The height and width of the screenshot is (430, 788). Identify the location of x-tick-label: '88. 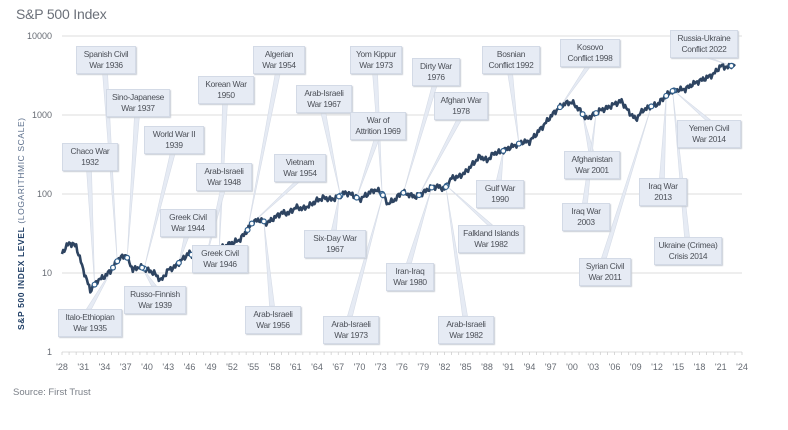
(487, 367).